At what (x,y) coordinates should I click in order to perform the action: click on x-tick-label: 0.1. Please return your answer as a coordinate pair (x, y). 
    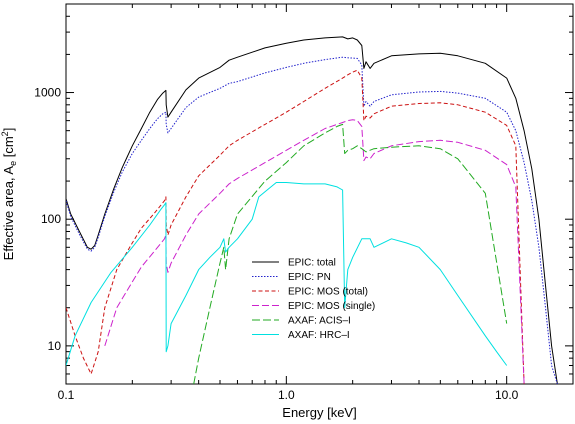
    Looking at the image, I should click on (66, 395).